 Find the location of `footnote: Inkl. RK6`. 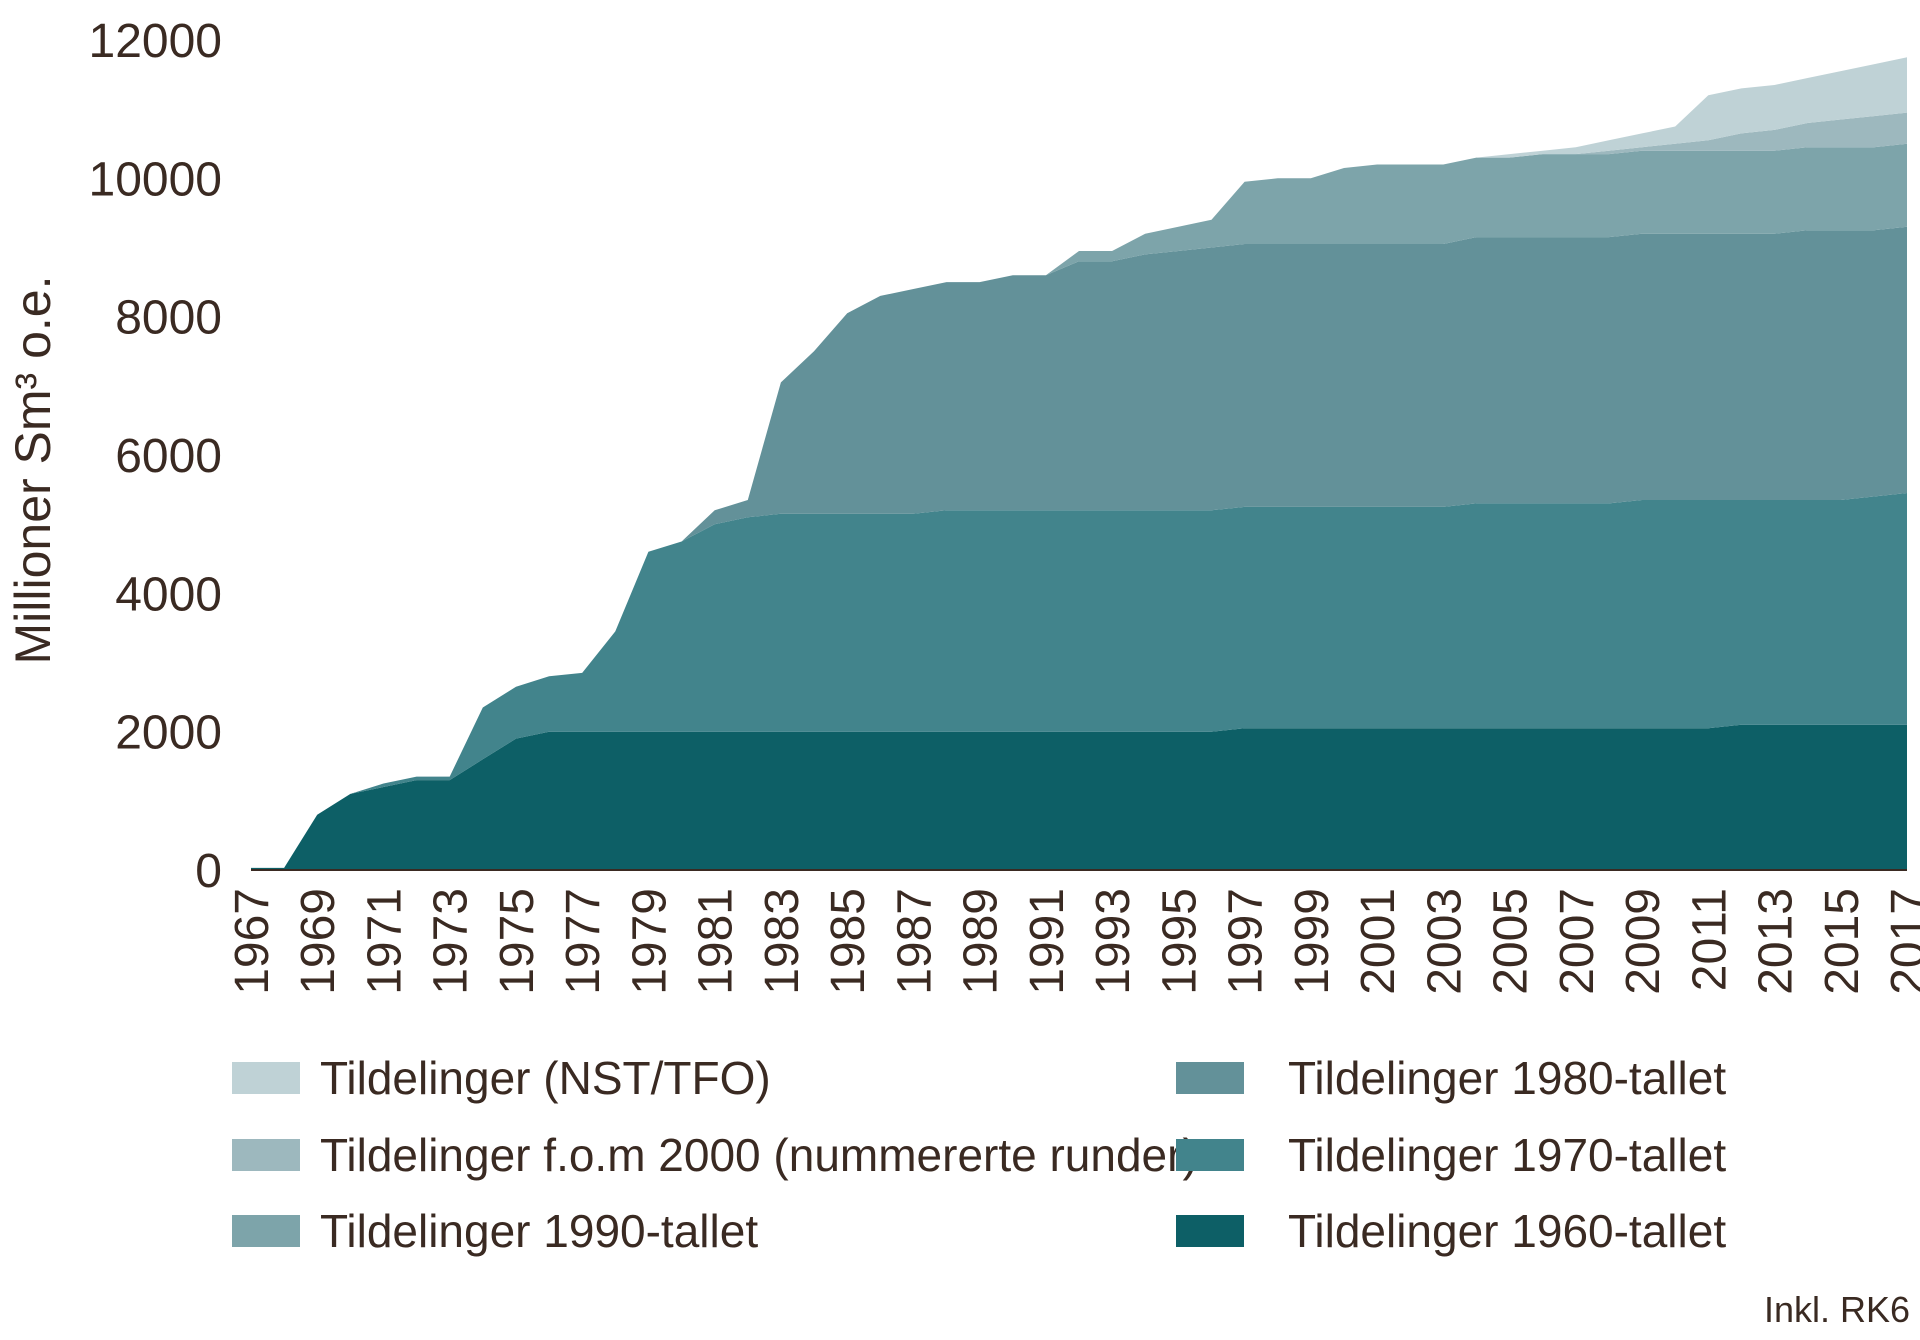

footnote: Inkl. RK6 is located at coordinates (1837, 1309).